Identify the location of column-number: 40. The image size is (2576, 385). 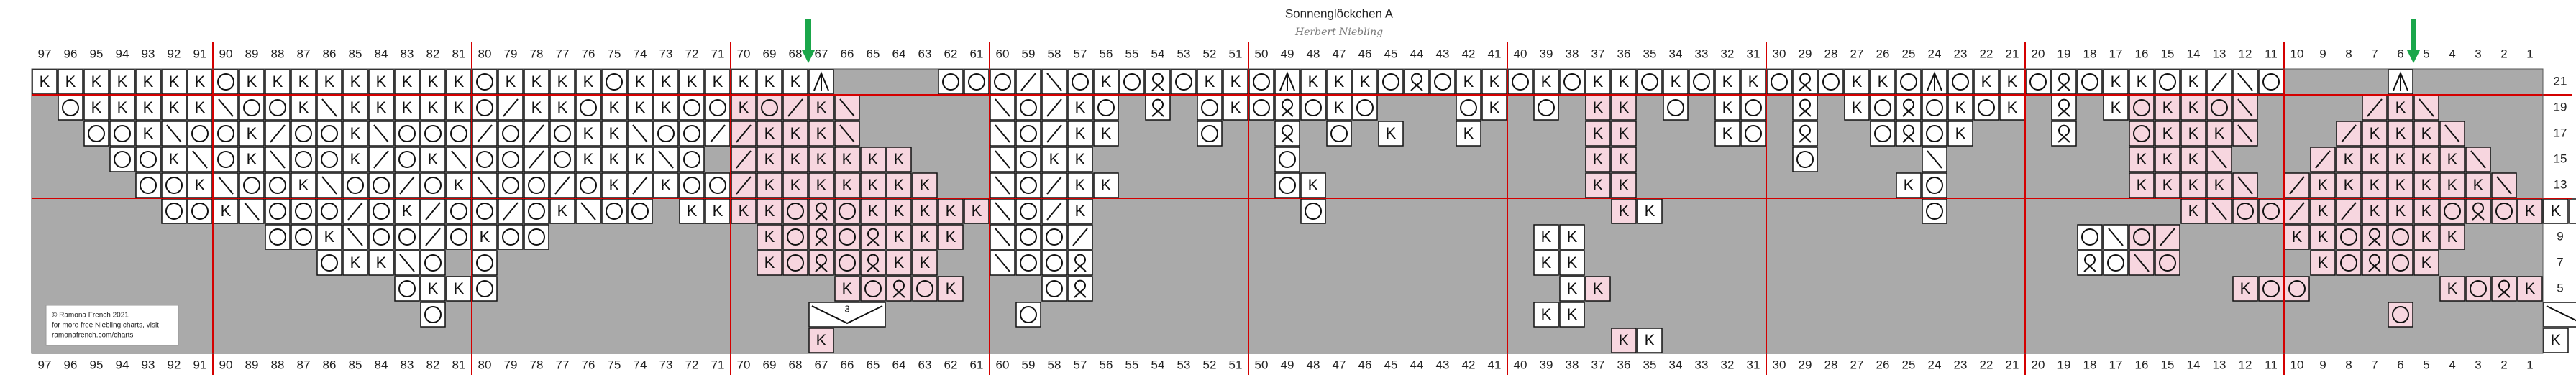
(1520, 364).